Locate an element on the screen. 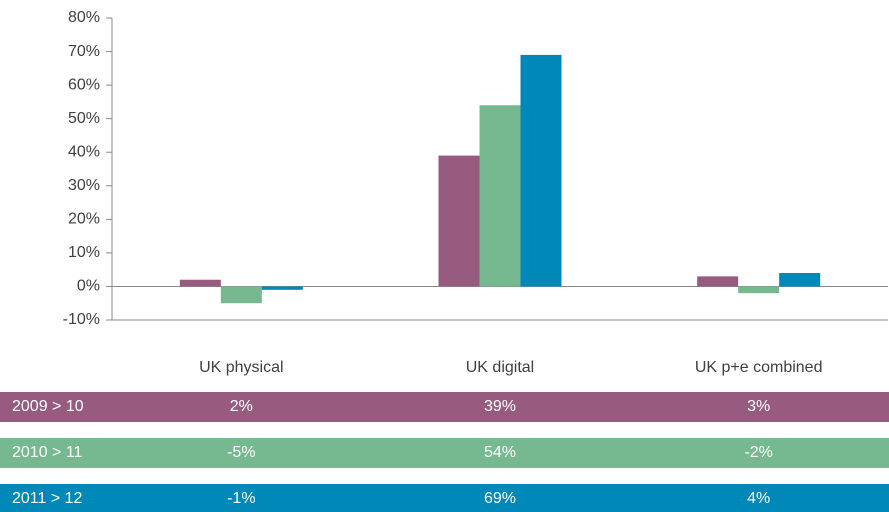  data-label: -5% is located at coordinates (241, 452).